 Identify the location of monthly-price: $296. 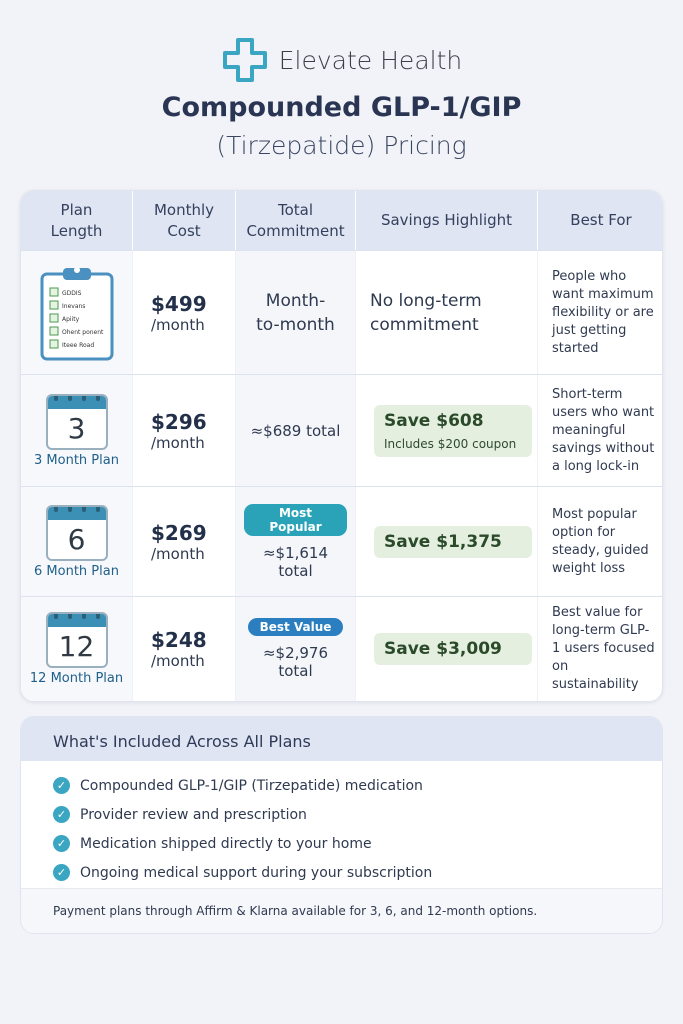
(179, 421).